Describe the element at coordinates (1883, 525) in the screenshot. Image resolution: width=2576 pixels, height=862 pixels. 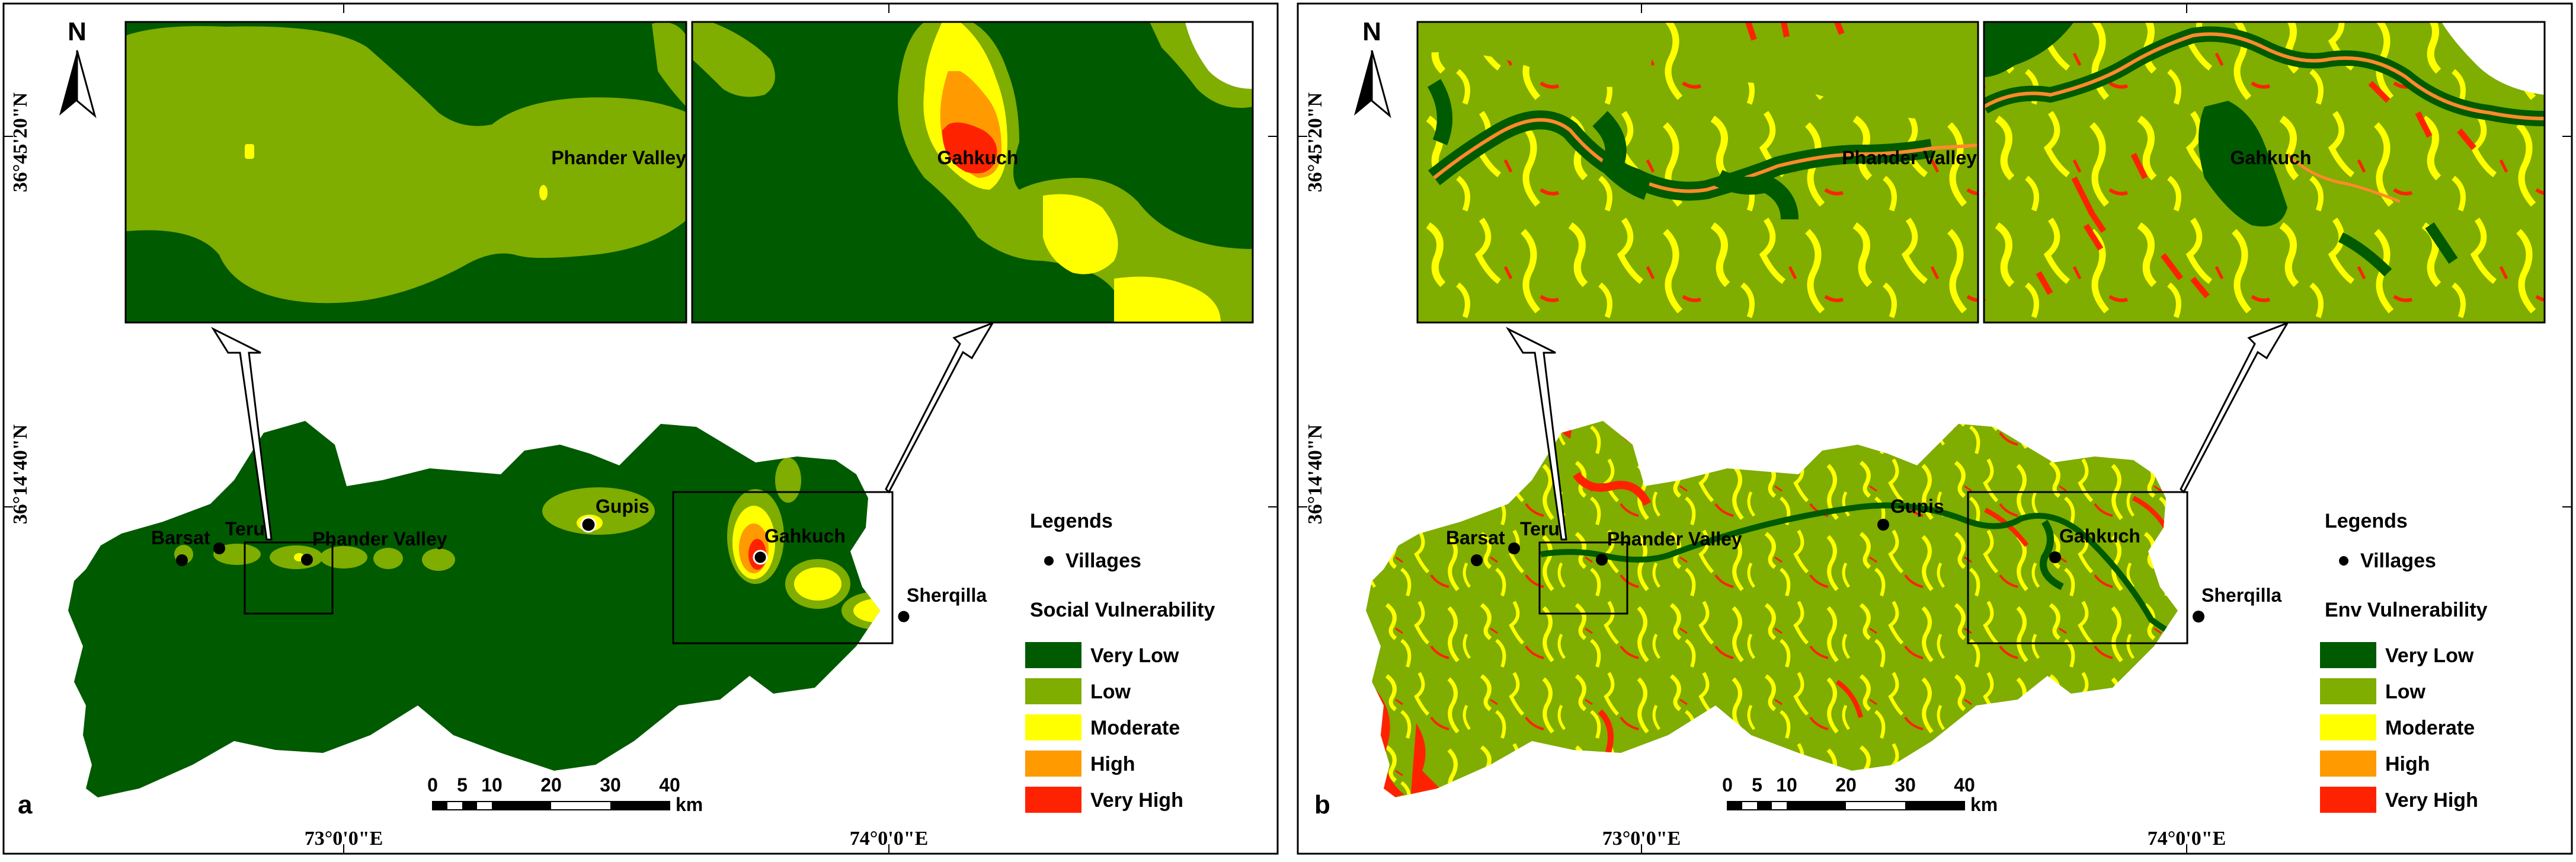
I see `village-dot-gupis-b` at that location.